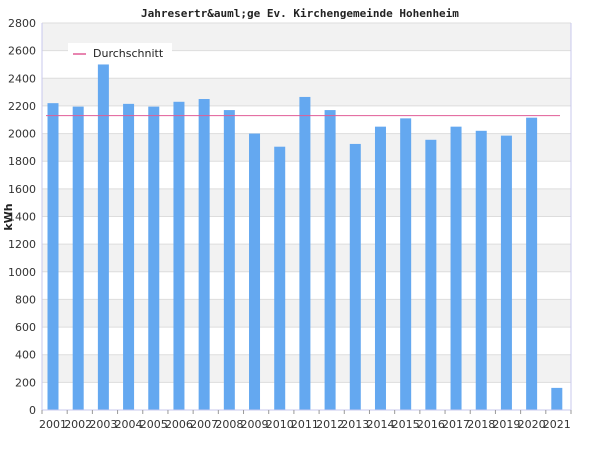  I want to click on bar-2001, so click(53, 257).